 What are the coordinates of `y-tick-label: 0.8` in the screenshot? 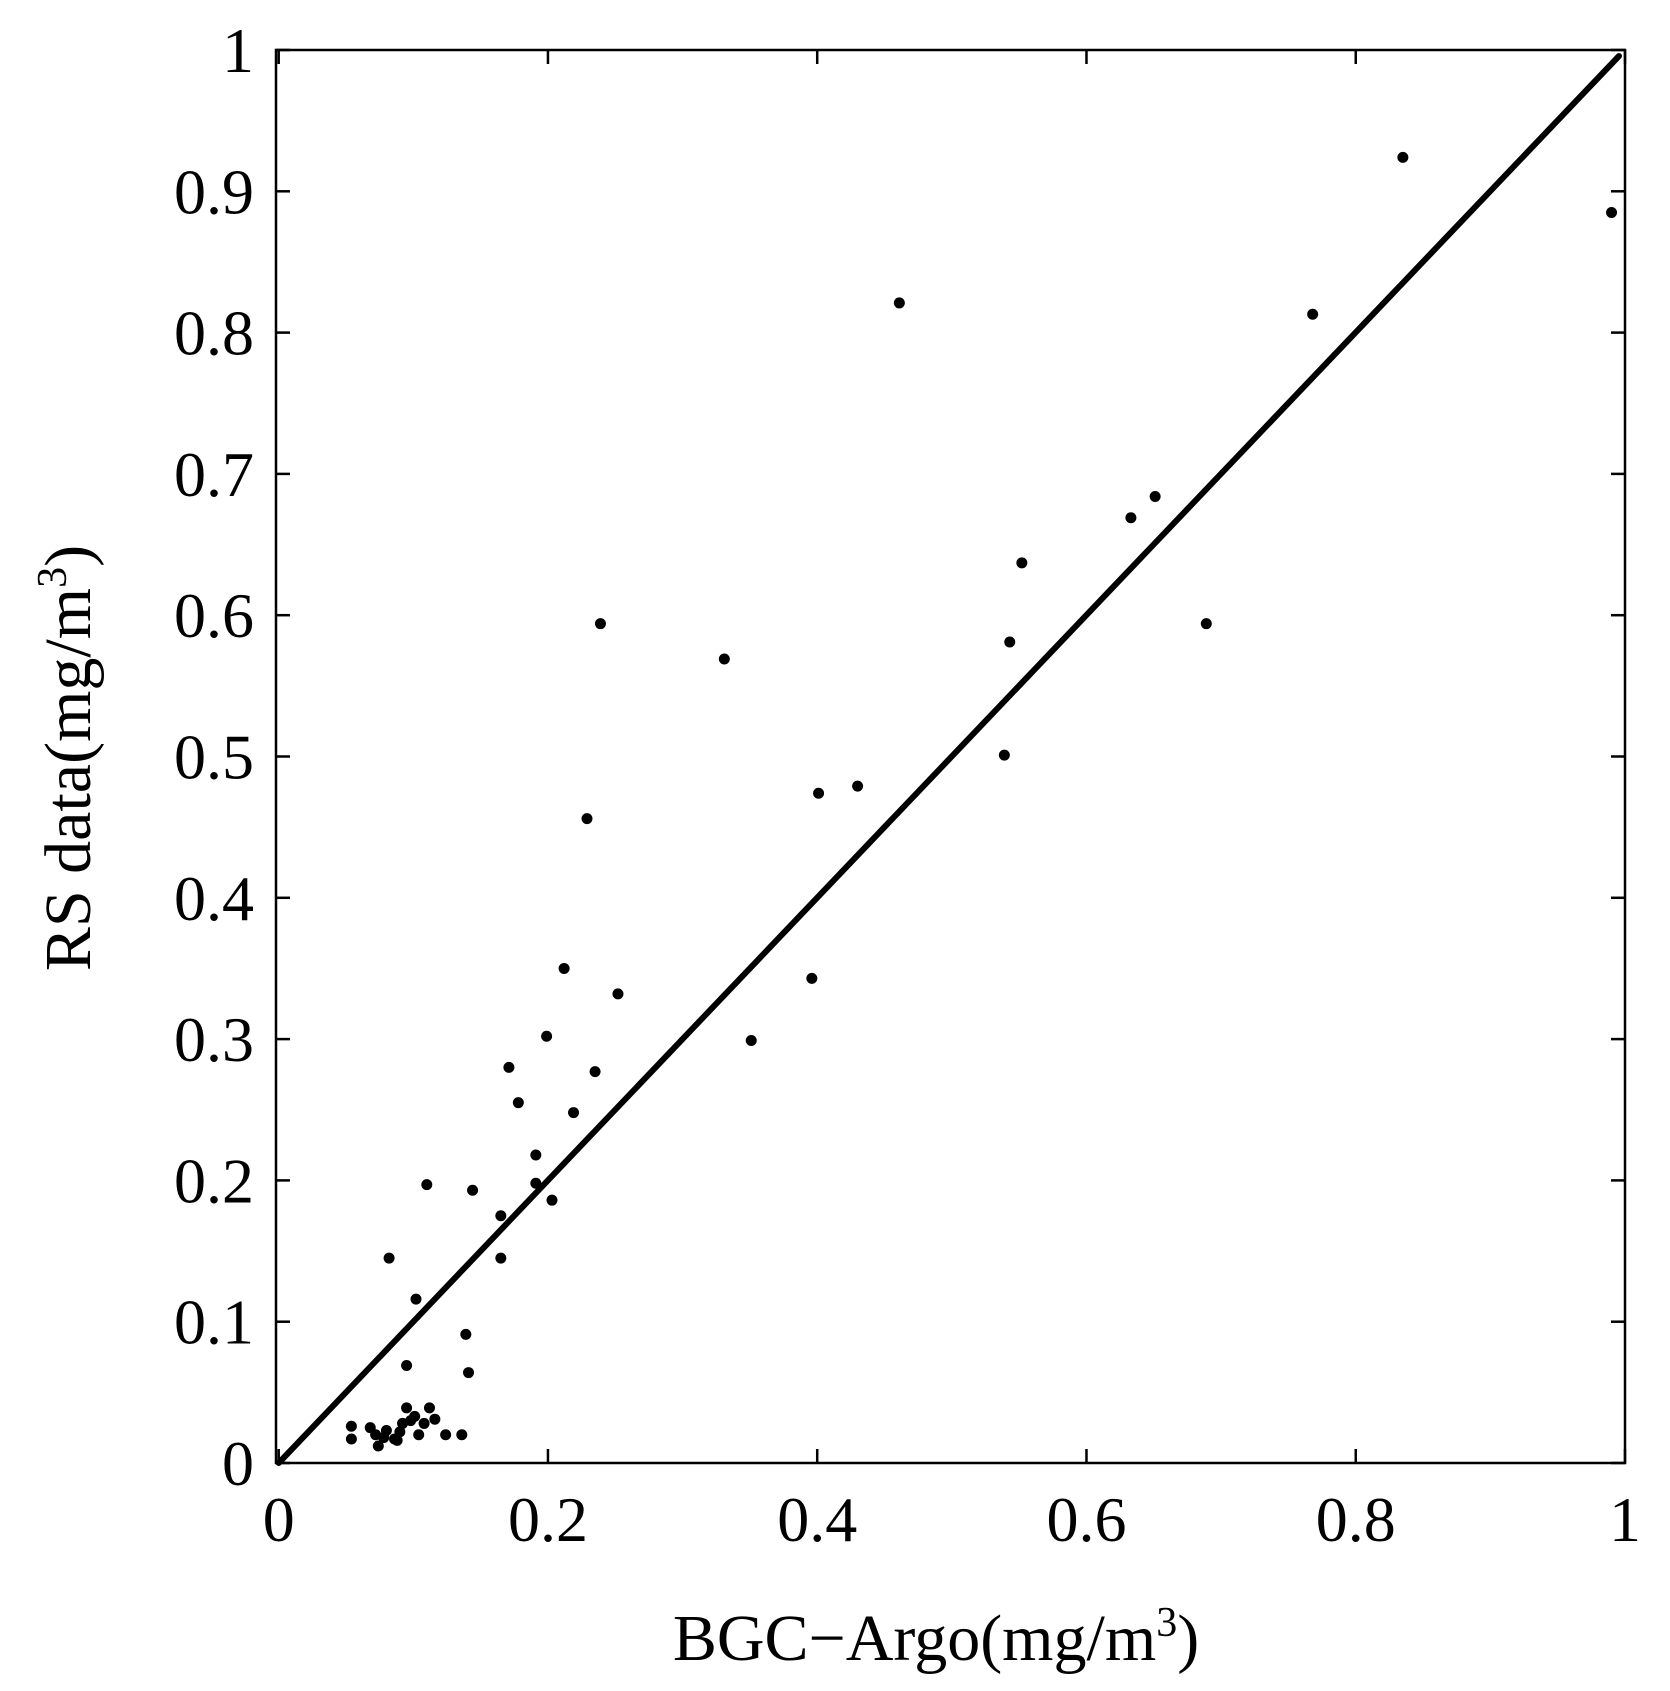 It's located at (214, 333).